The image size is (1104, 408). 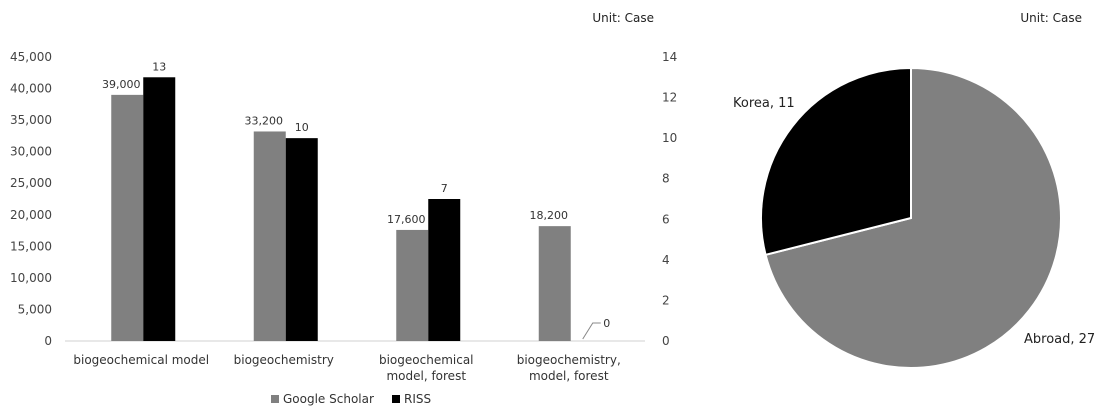 I want to click on data-label-google-scholar: 18,200, so click(x=549, y=215).